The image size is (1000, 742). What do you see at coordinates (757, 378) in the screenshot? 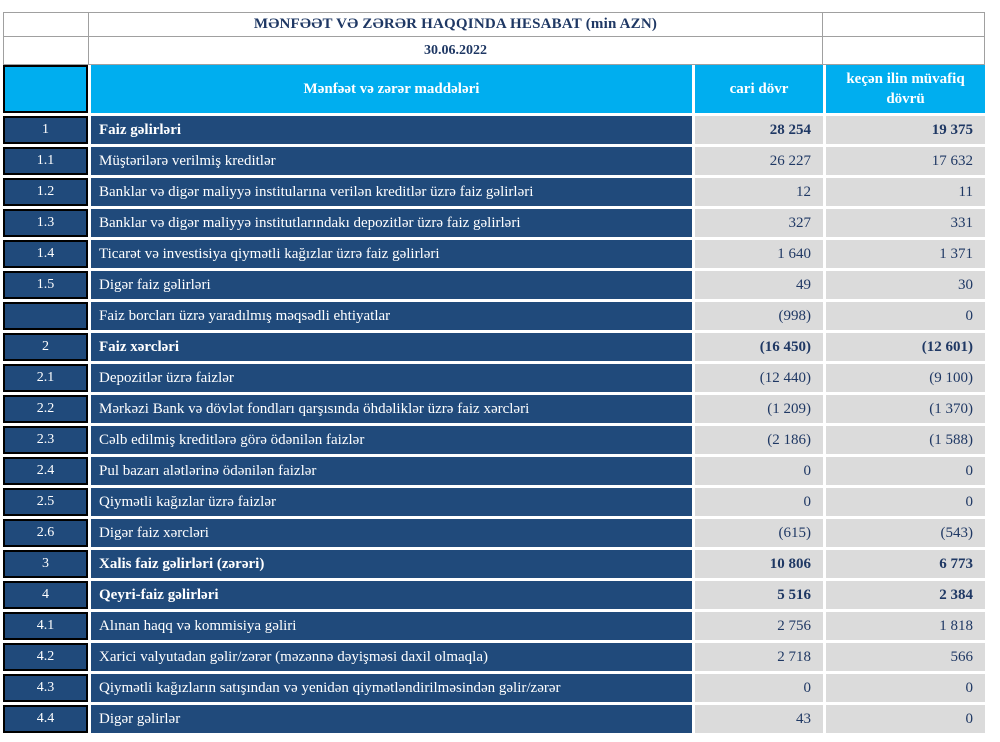
I see `current-value-cell: (12 440)` at bounding box center [757, 378].